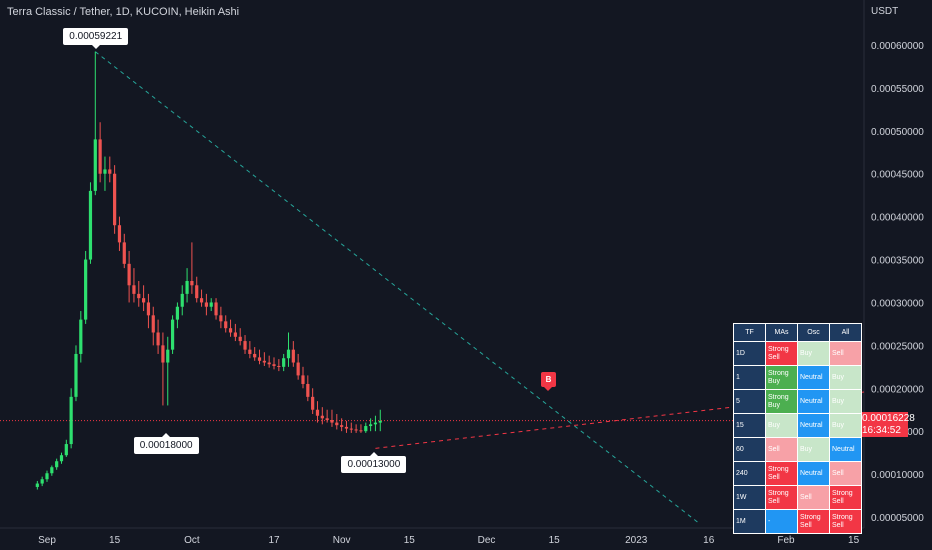 This screenshot has height=550, width=932. I want to click on ta-cell-mas: Buy, so click(781, 425).